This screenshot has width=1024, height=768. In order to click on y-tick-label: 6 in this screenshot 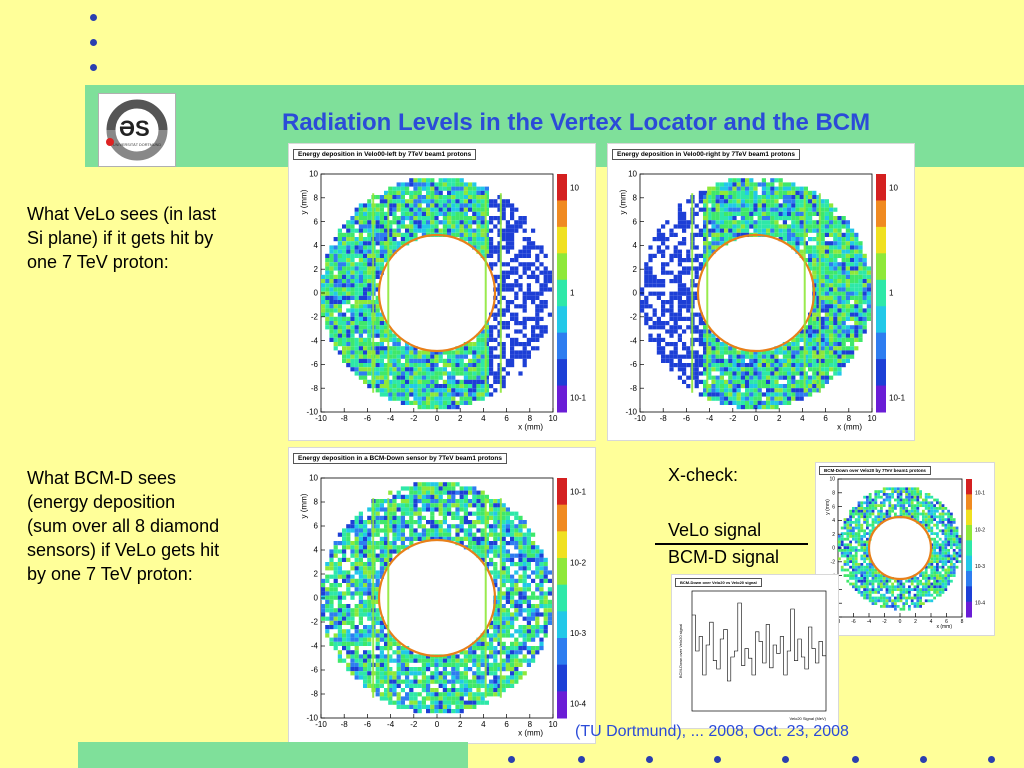, I will do `click(635, 221)`.